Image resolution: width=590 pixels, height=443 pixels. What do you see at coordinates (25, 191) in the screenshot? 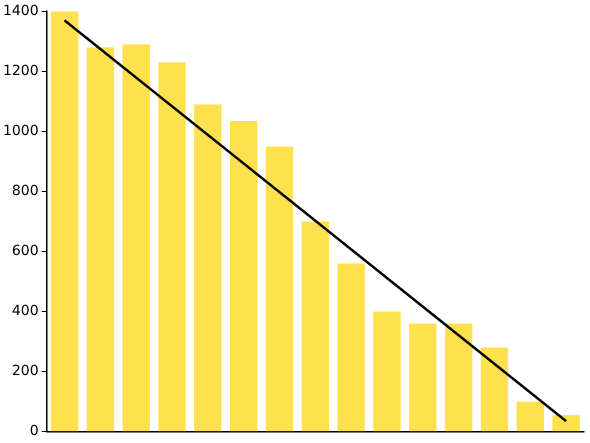
I see `y-tick-label: 800` at bounding box center [25, 191].